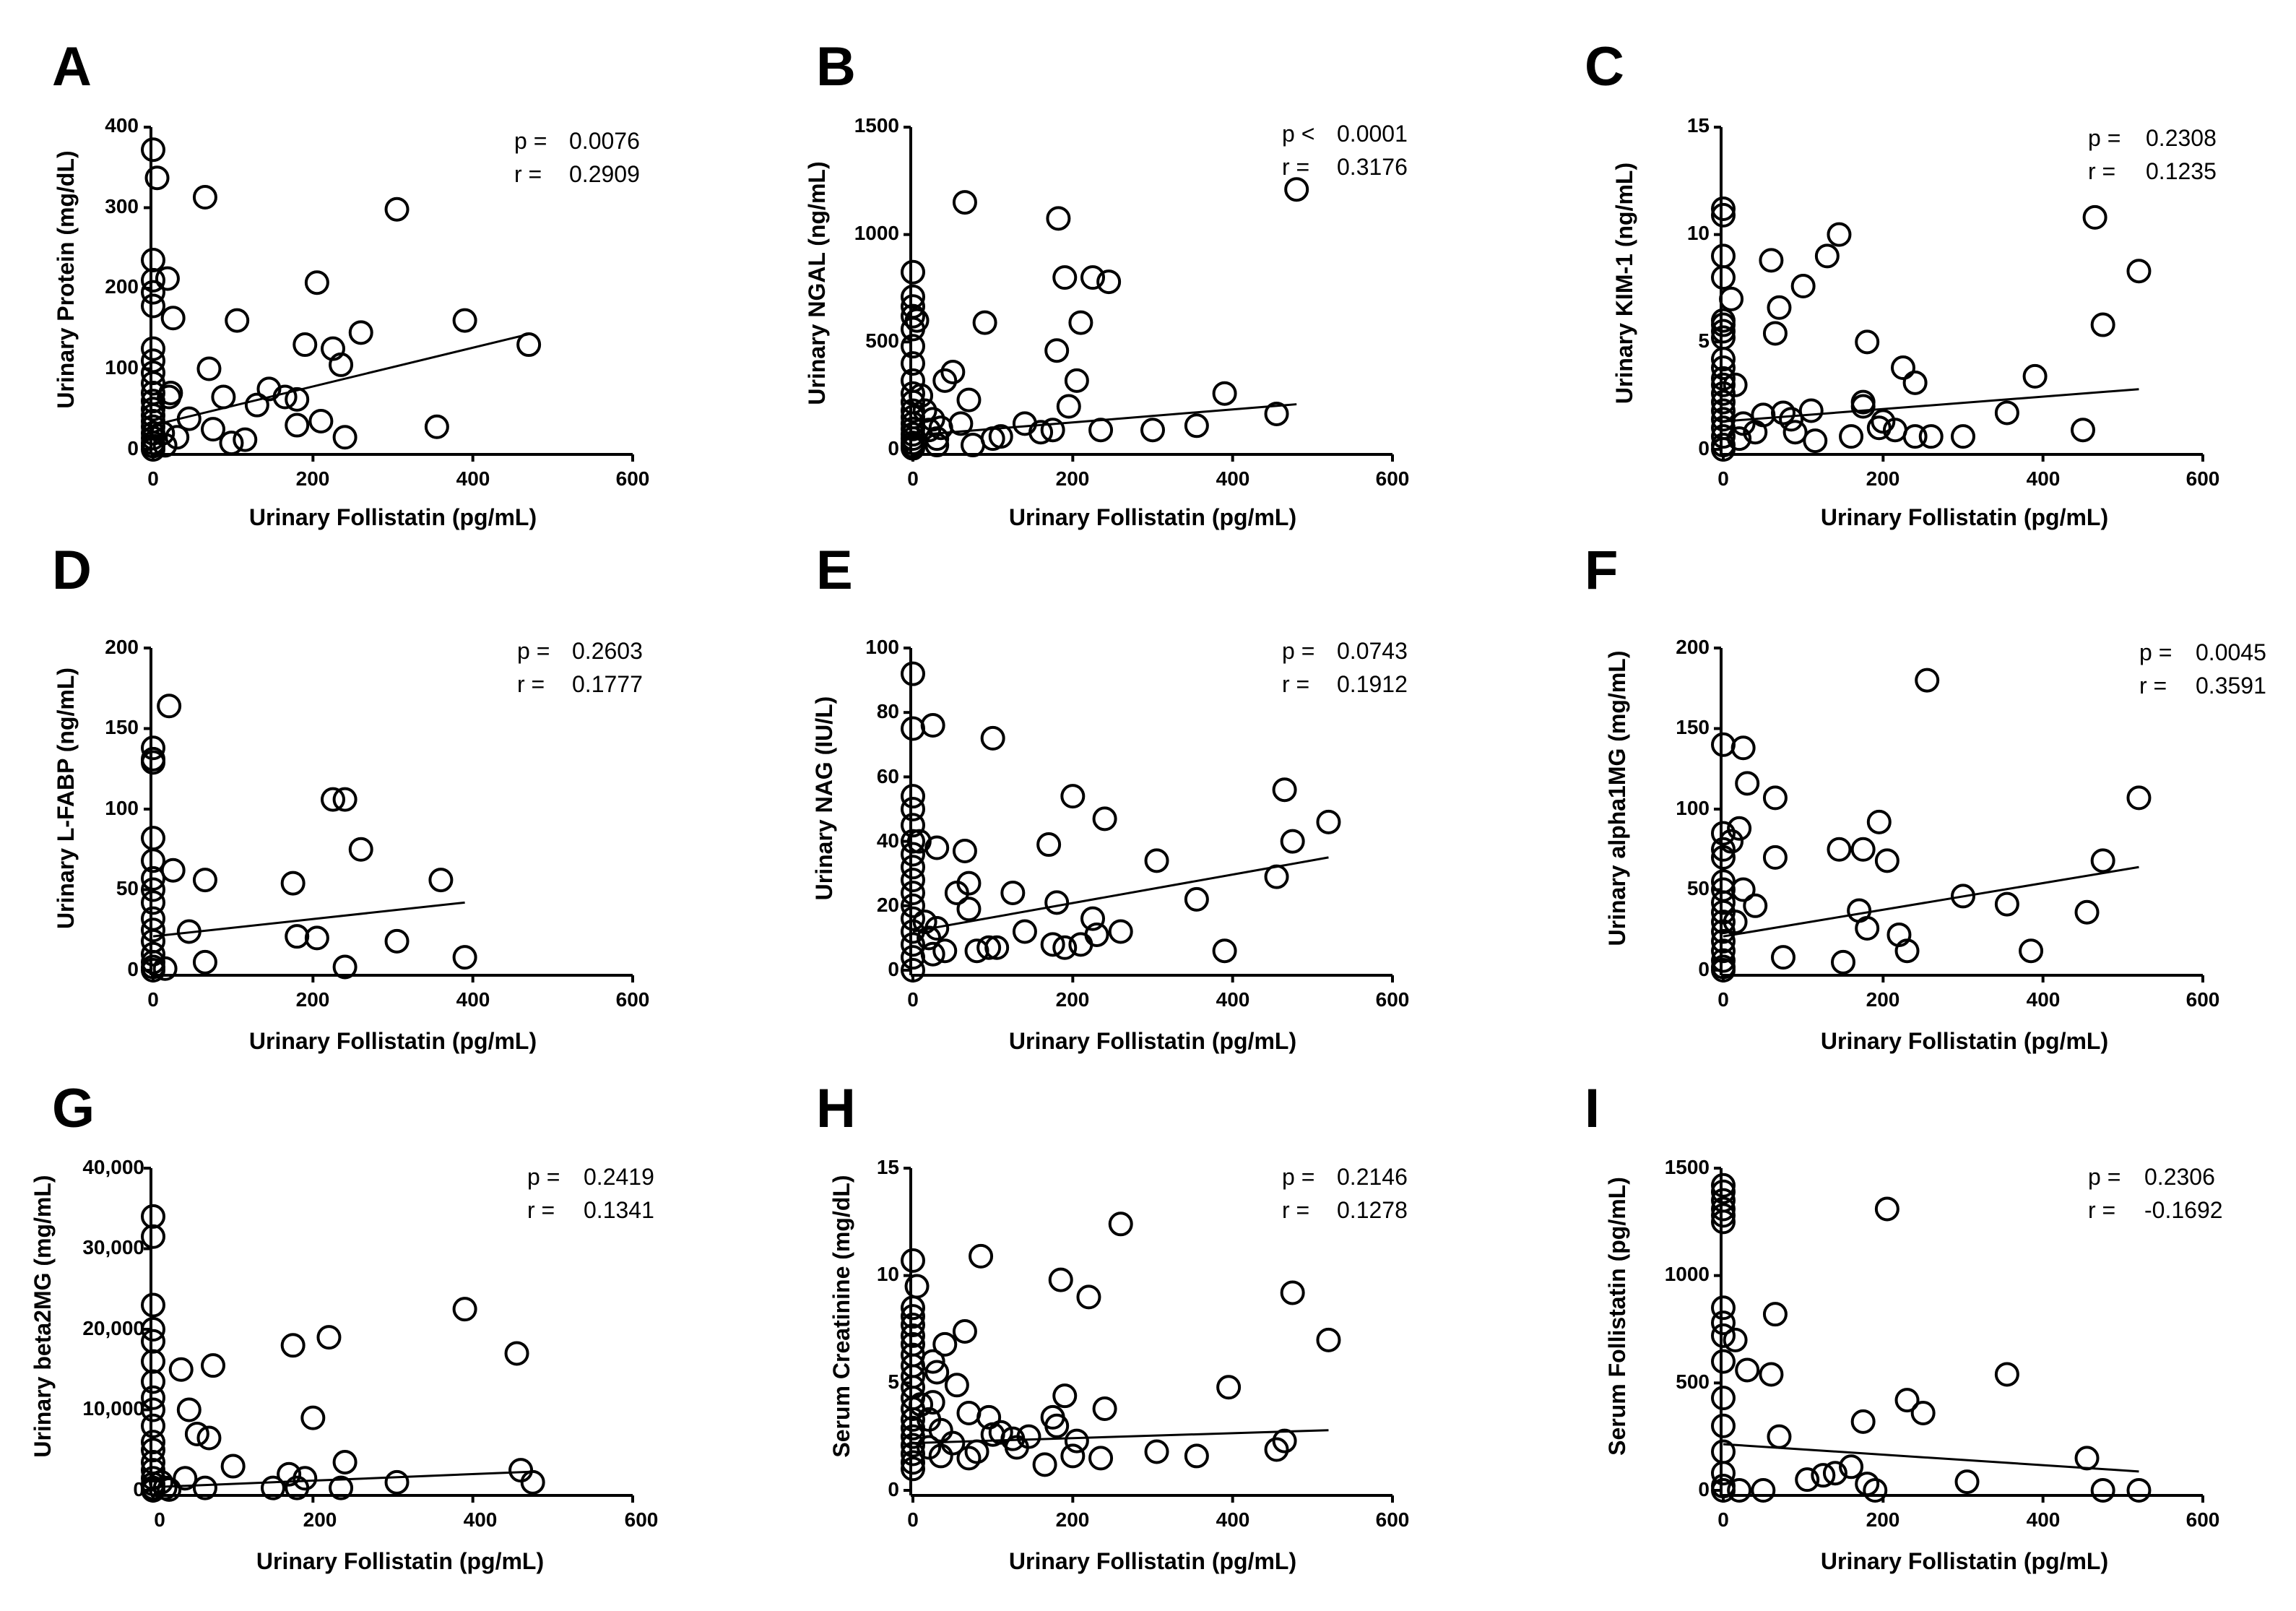 This screenshot has height=1611, width=2296. Describe the element at coordinates (393, 517) in the screenshot. I see `x-axis-title-a: Urinary Follistatin (pg/mL)` at that location.